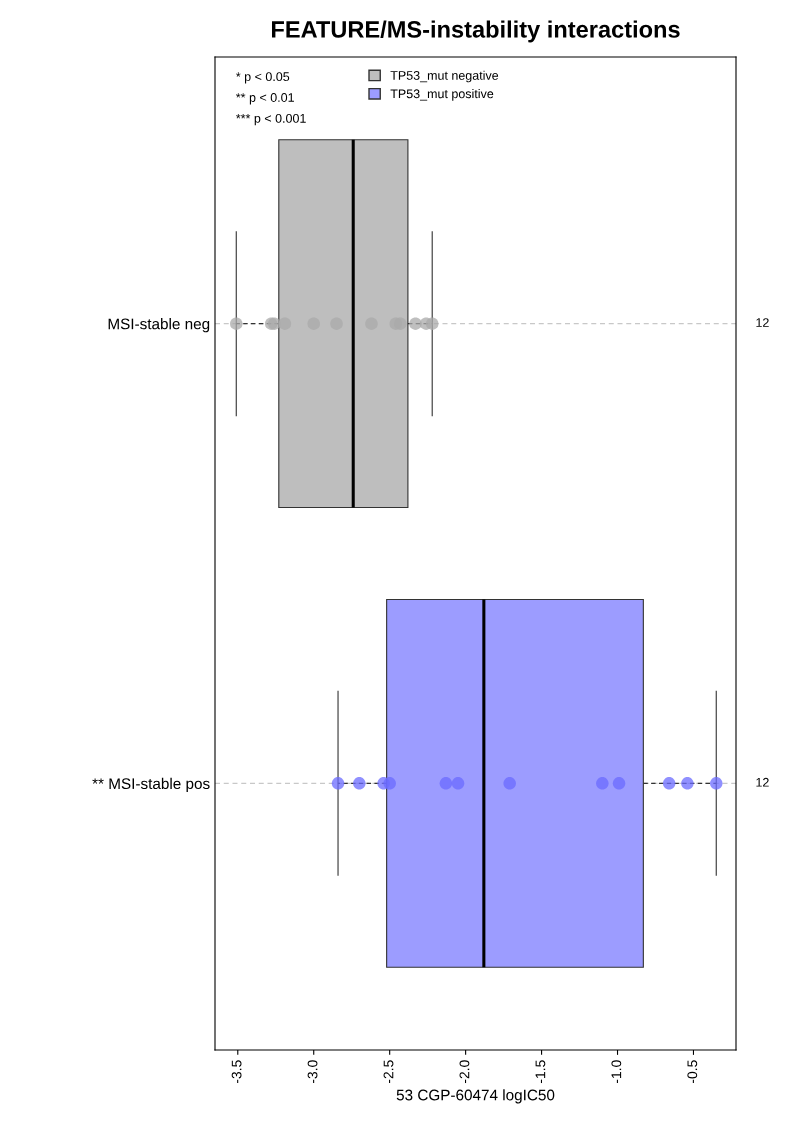 The image size is (793, 1122). I want to click on x-tick-label: -3.5, so click(236, 1072).